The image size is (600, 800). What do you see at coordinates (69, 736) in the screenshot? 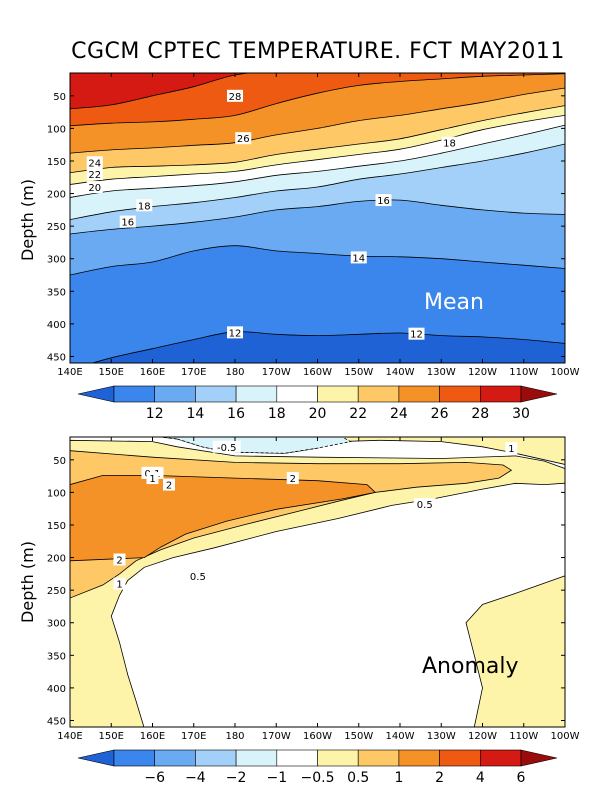
I see `anomaly-xtick-label: 140E` at bounding box center [69, 736].